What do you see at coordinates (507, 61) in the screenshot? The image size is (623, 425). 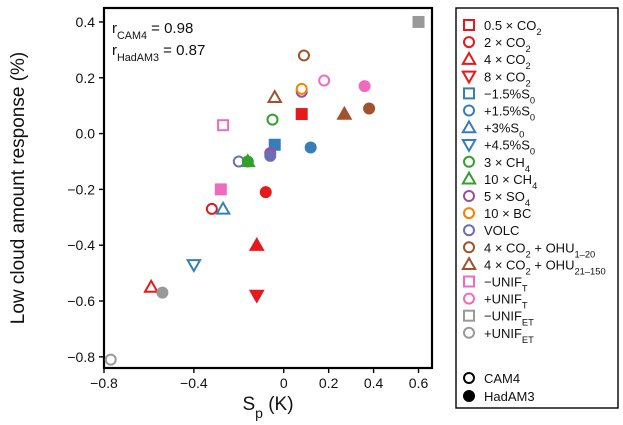 I see `legend-label: 4 × CO2` at bounding box center [507, 61].